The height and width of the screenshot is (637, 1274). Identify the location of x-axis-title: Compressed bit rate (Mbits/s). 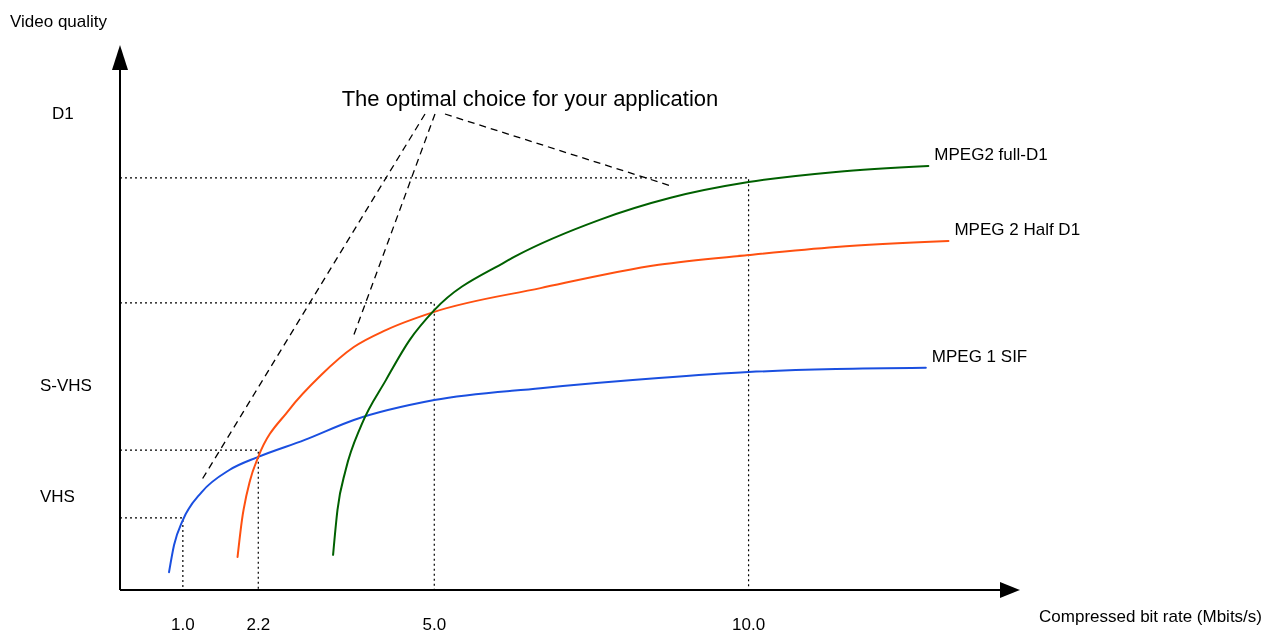
(1150, 616).